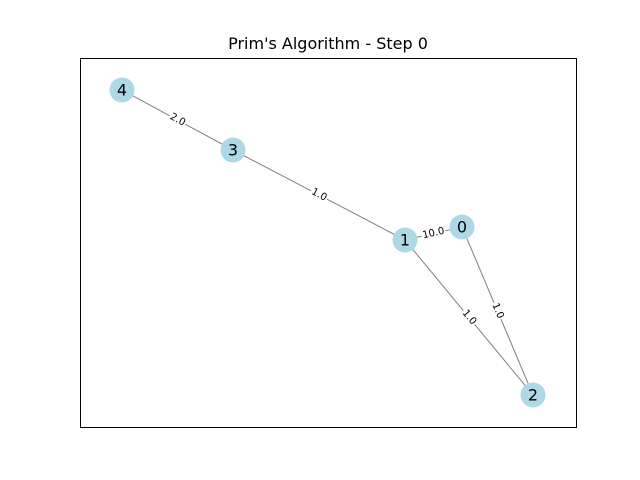  What do you see at coordinates (328, 43) in the screenshot?
I see `diagram-title: Prim's Algorithm - Step 0` at bounding box center [328, 43].